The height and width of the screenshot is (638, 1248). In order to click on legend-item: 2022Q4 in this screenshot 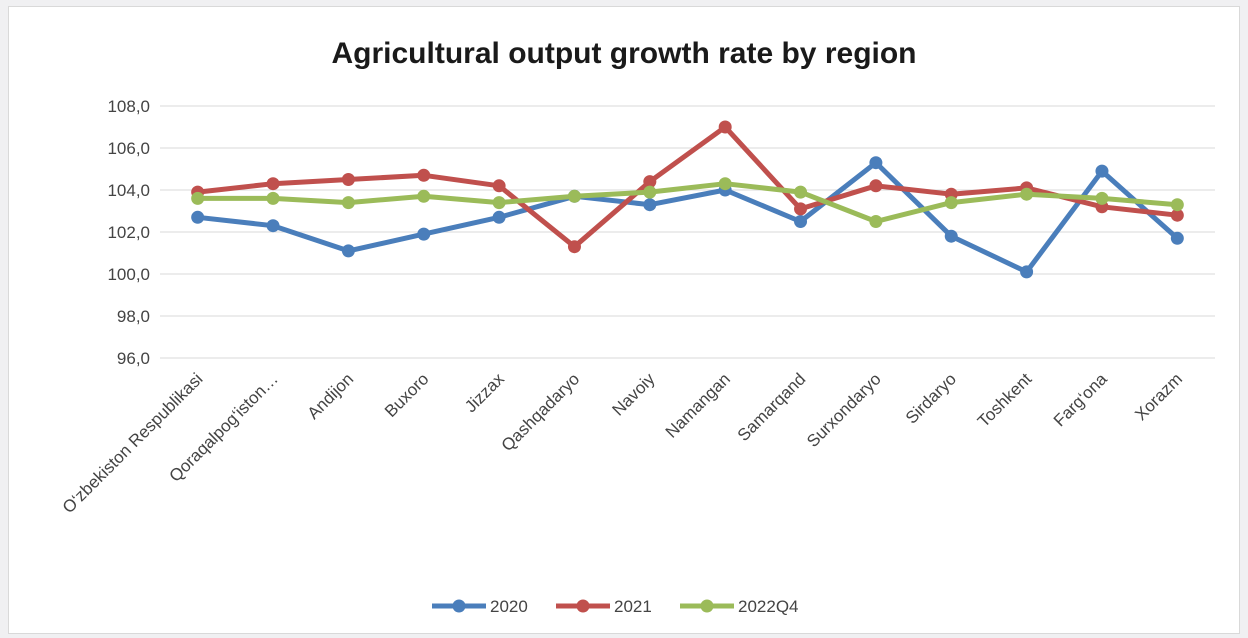, I will do `click(739, 606)`.